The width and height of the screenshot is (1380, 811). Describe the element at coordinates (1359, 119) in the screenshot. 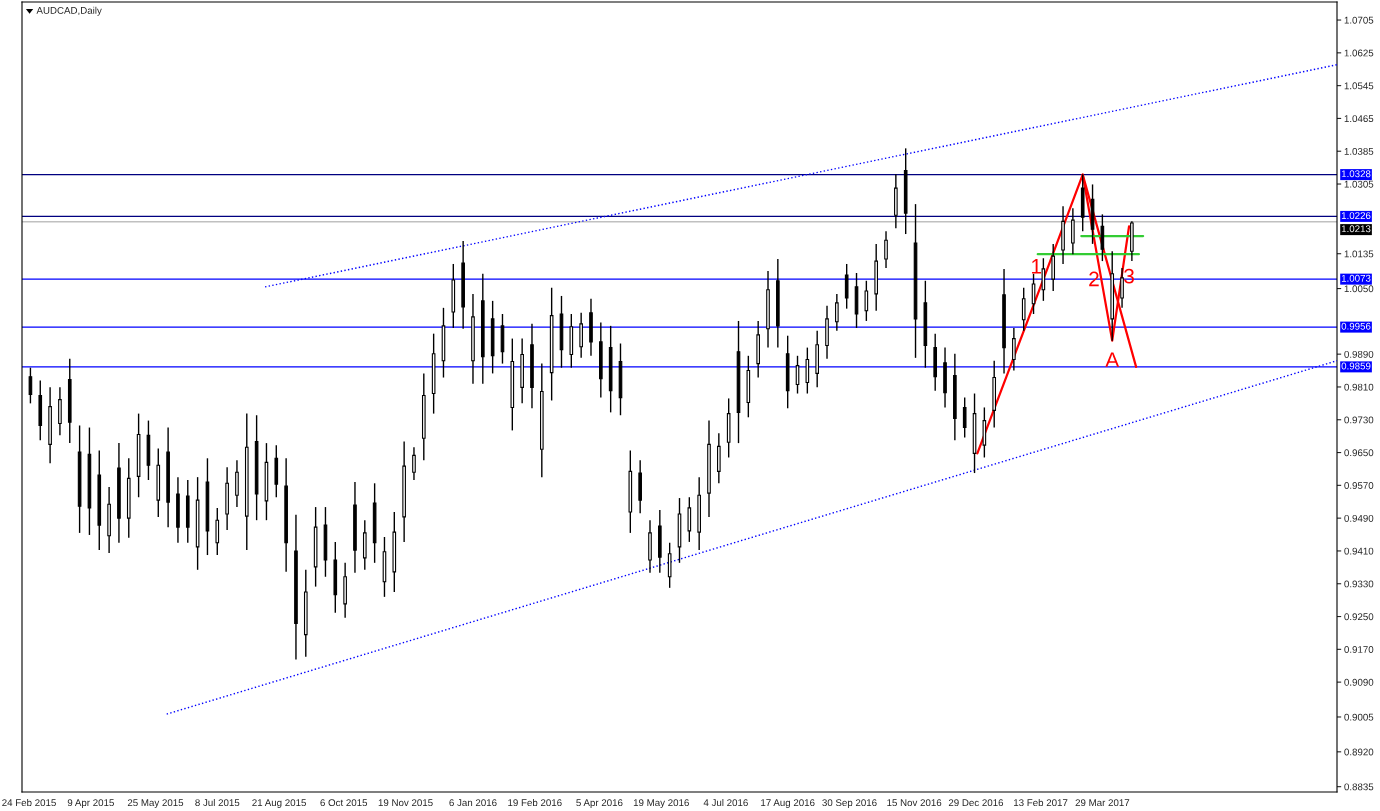

I see `y-tick-label: 1.0465` at that location.